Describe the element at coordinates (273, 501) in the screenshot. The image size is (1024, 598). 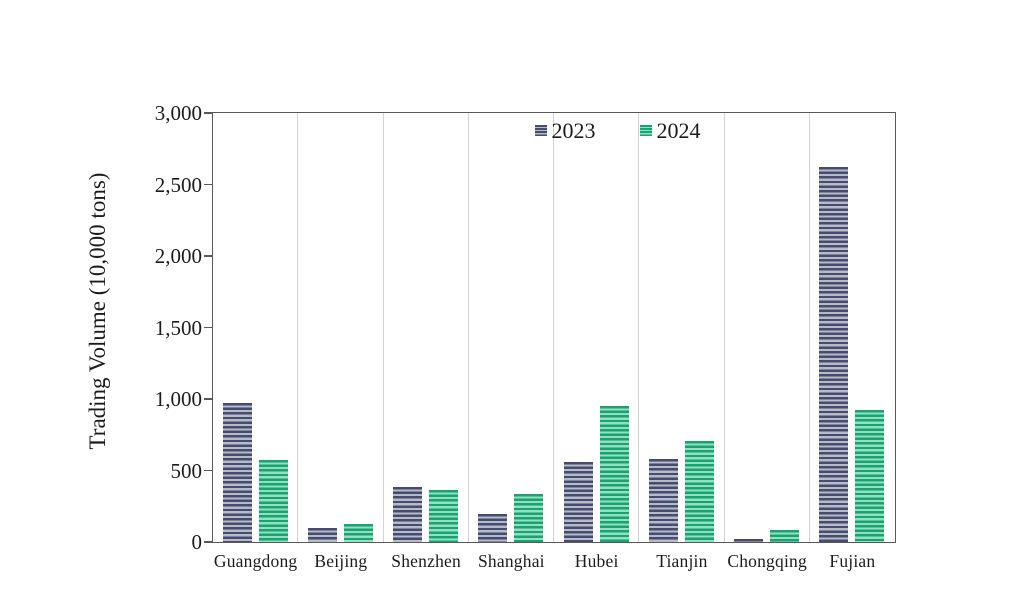
I see `bar-2024-guangdong` at that location.